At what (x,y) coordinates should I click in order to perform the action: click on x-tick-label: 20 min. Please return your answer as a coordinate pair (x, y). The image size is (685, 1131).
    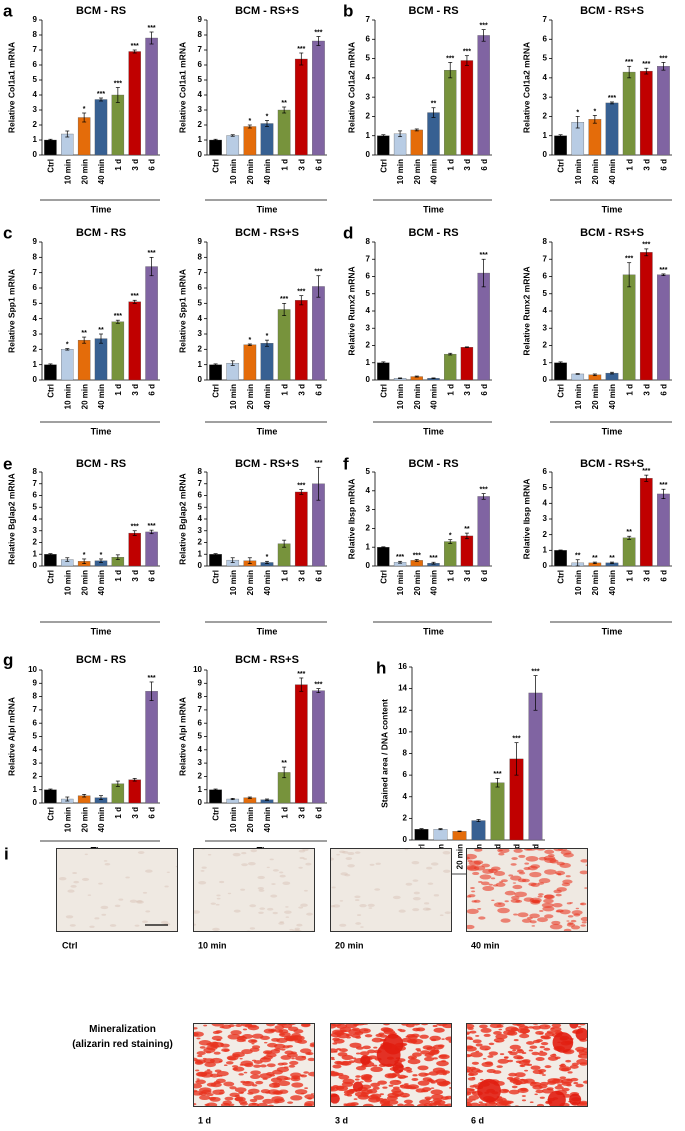
    Looking at the image, I should click on (250, 171).